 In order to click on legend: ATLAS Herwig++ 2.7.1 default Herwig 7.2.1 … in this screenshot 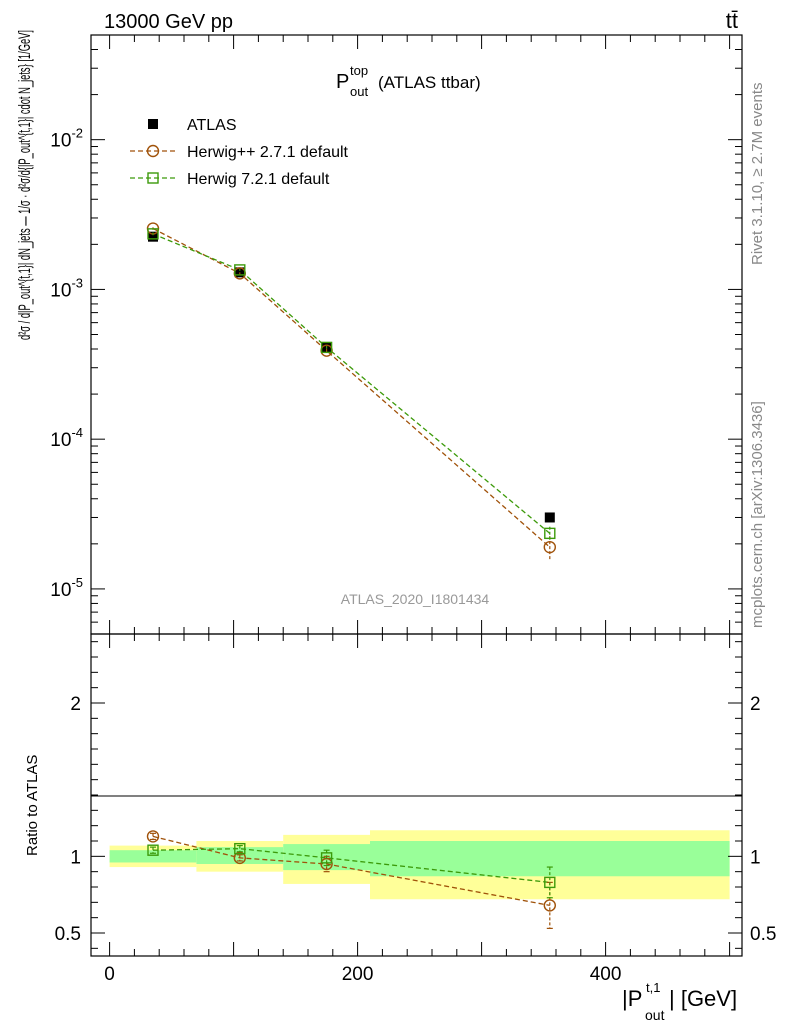, I will do `click(239, 152)`.